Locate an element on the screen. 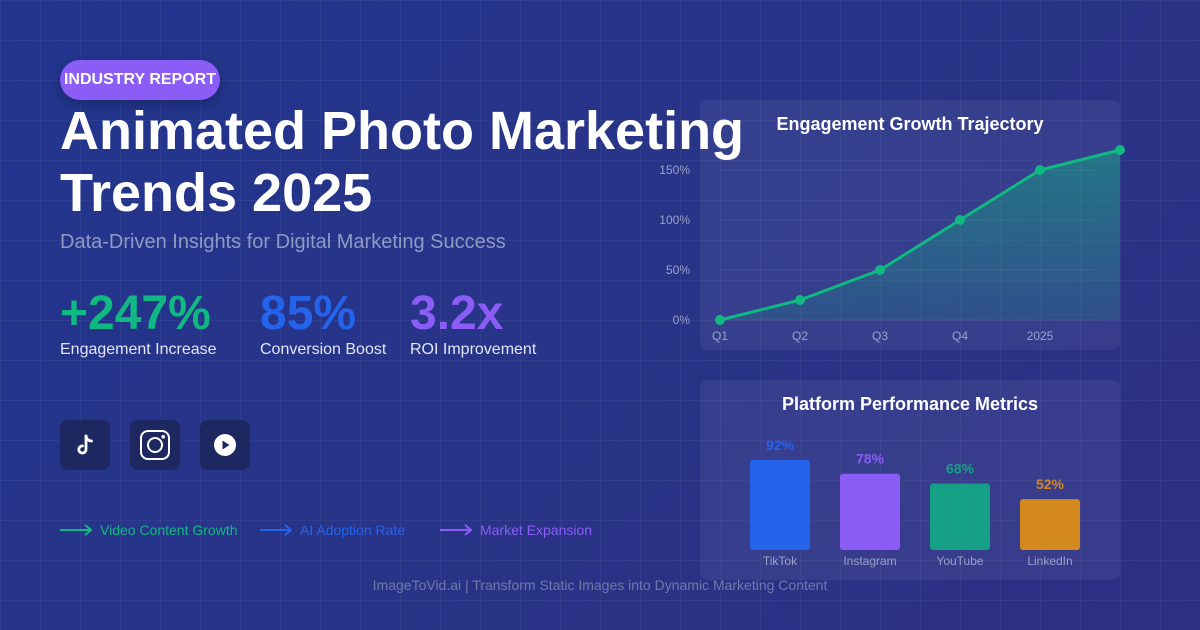 The width and height of the screenshot is (1200, 630). legend-label: Market Expansion is located at coordinates (536, 530).